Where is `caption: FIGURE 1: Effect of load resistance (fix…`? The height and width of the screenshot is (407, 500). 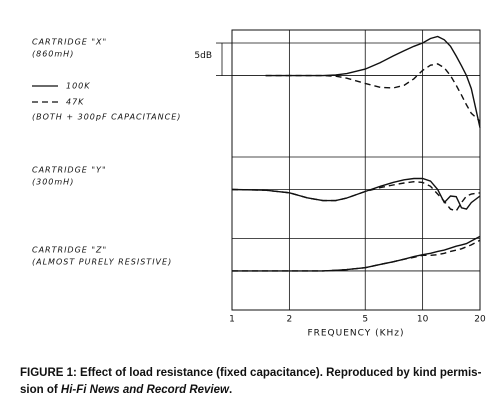 caption: FIGURE 1: Effect of load resistance (fix… is located at coordinates (251, 373).